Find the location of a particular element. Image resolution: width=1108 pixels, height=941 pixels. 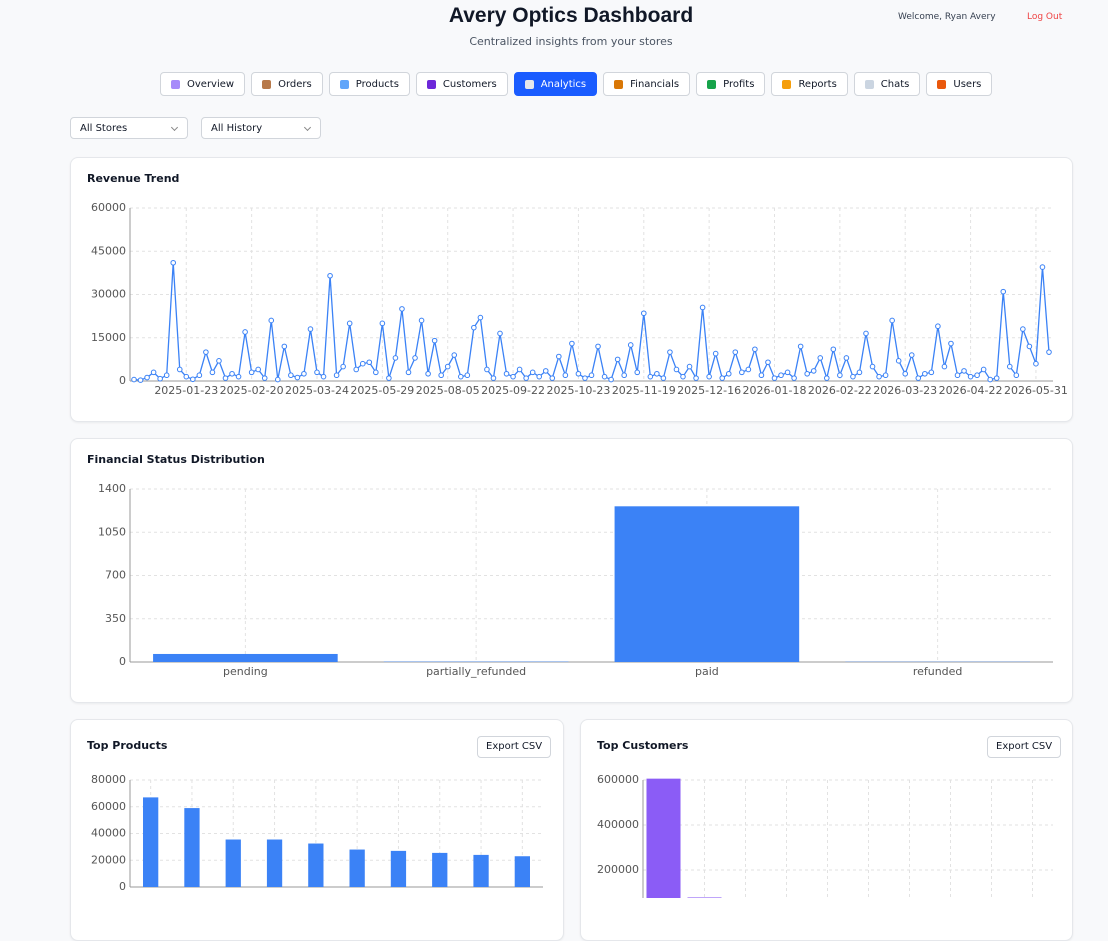

x-tick-label: 2025-10-23 is located at coordinates (578, 390).